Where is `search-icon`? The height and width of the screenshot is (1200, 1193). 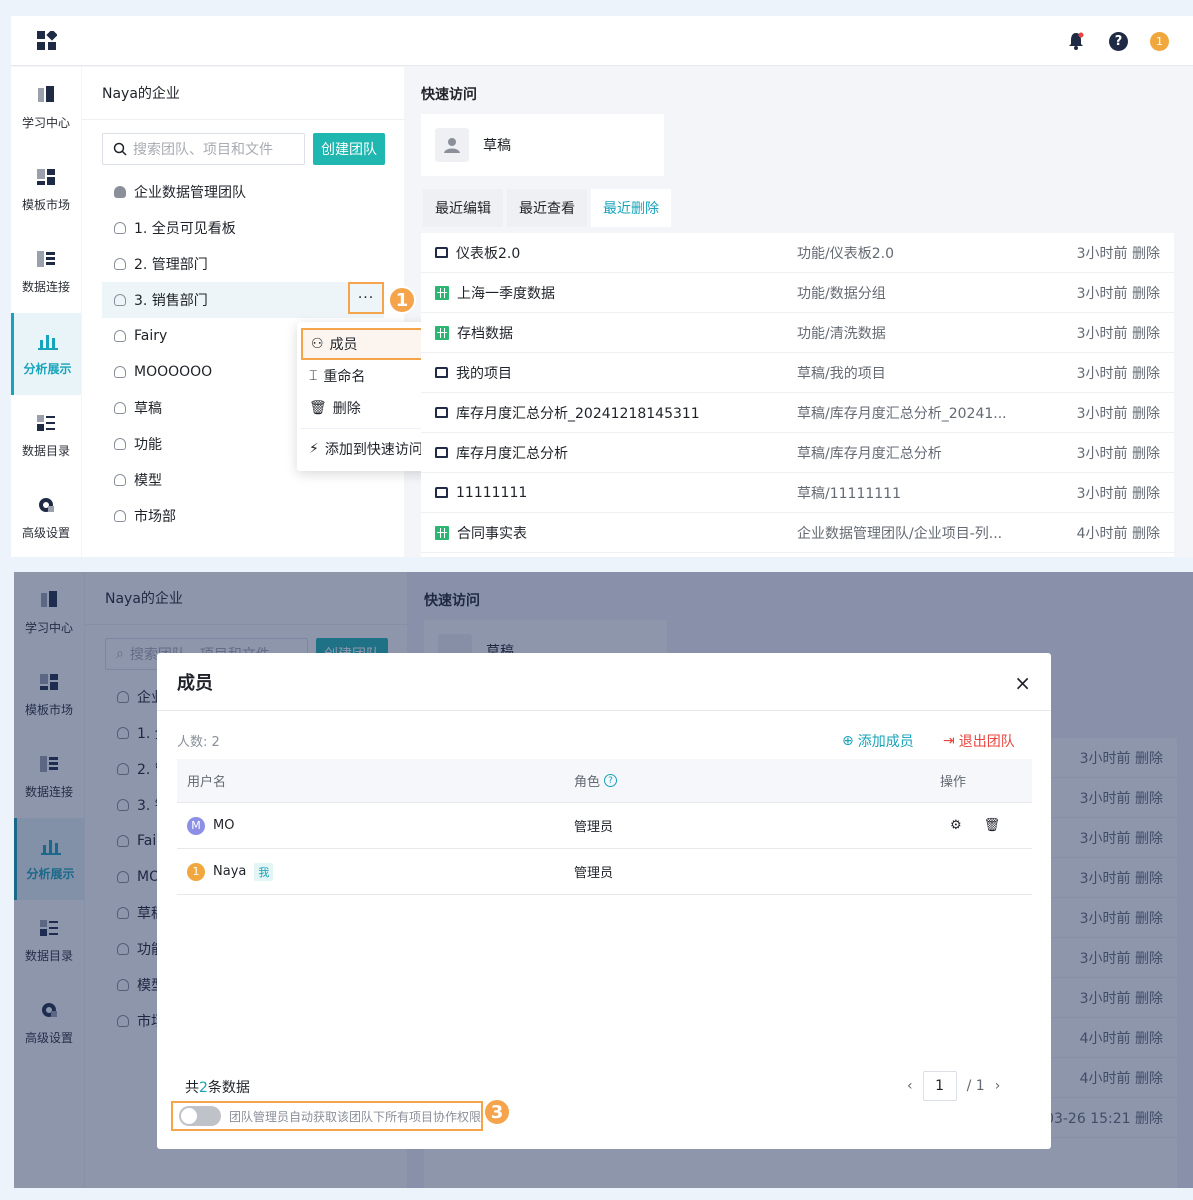 search-icon is located at coordinates (120, 149).